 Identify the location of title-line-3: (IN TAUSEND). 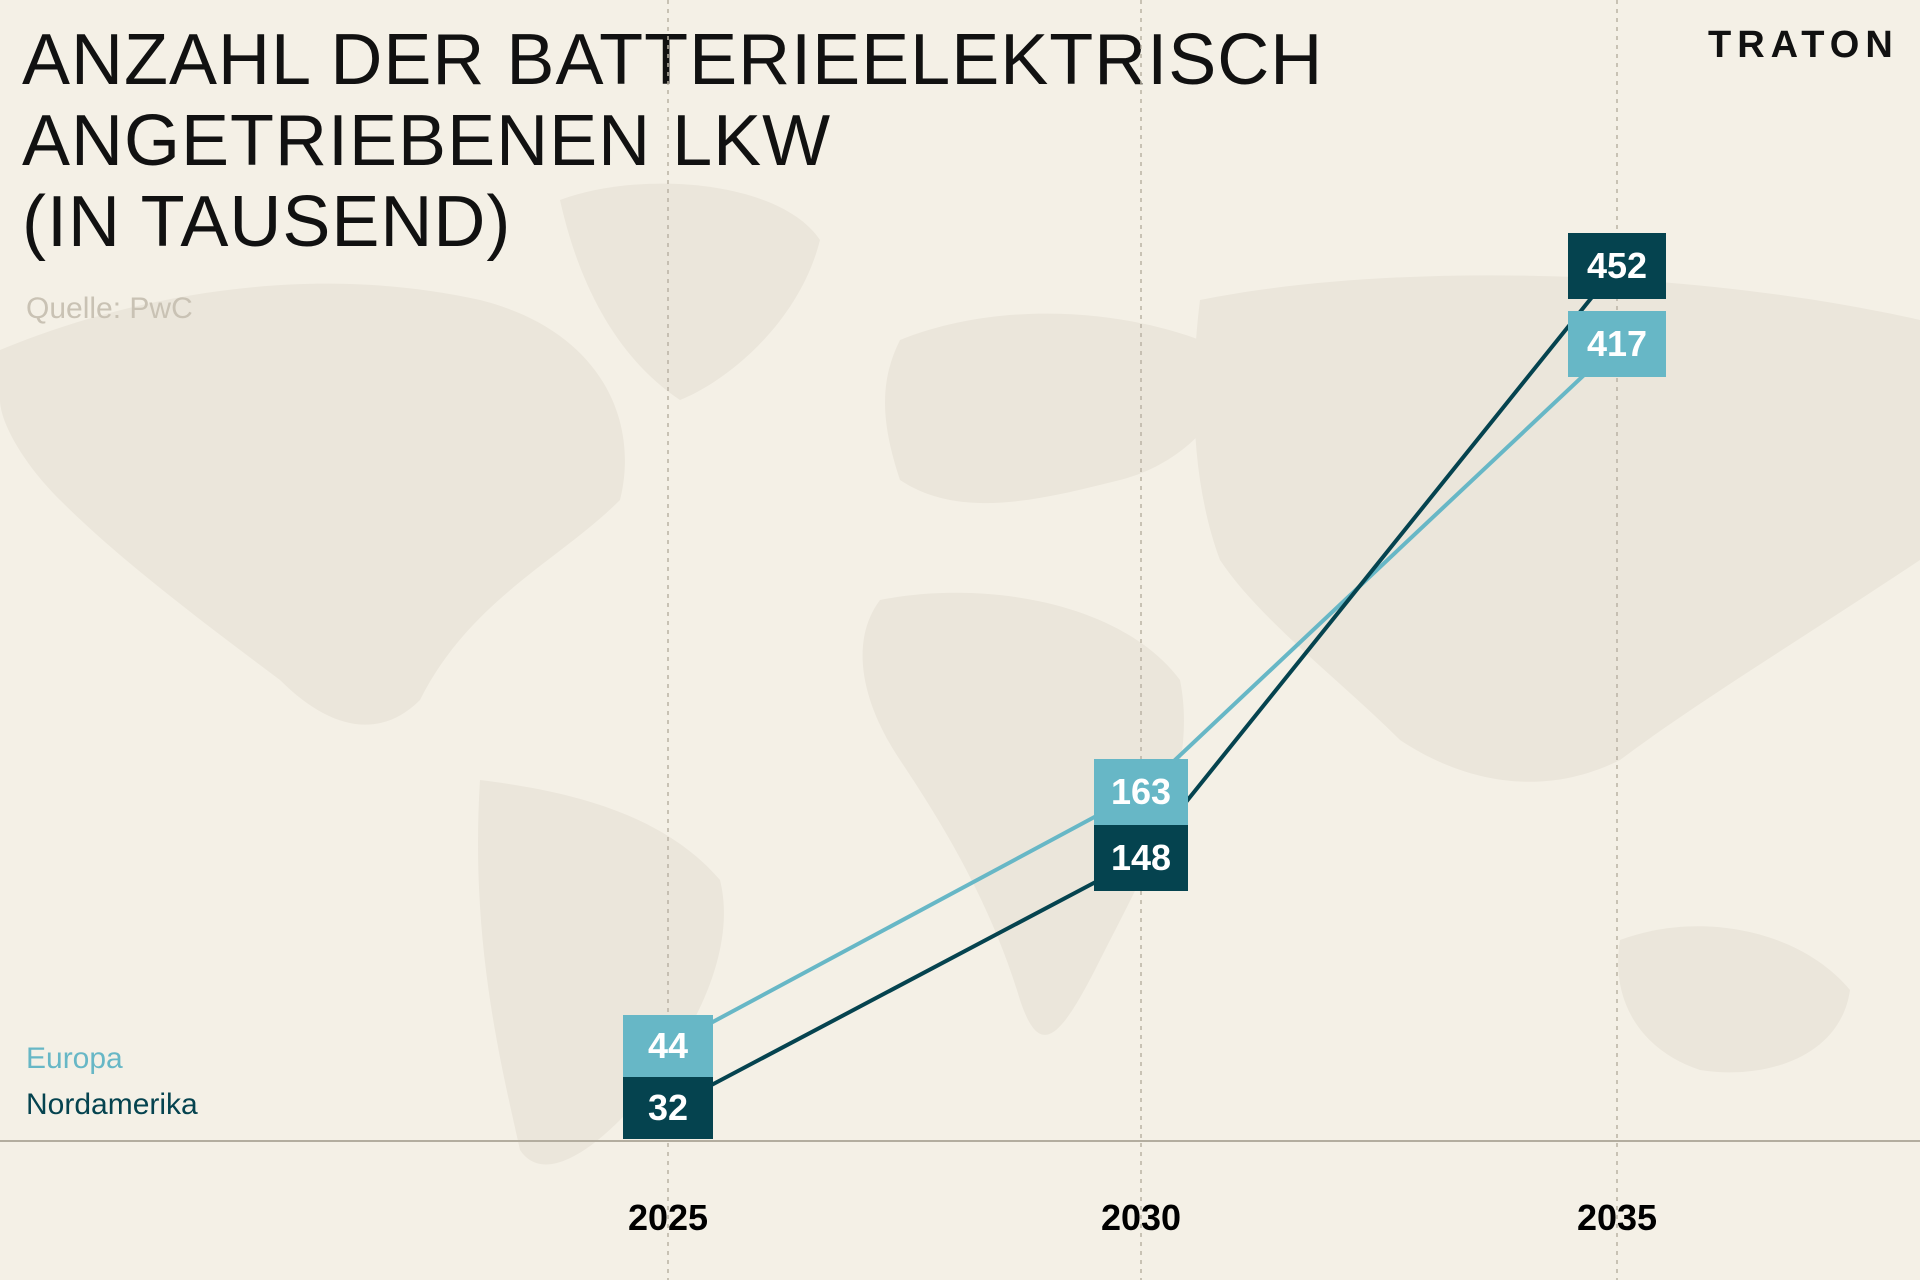
(267, 222).